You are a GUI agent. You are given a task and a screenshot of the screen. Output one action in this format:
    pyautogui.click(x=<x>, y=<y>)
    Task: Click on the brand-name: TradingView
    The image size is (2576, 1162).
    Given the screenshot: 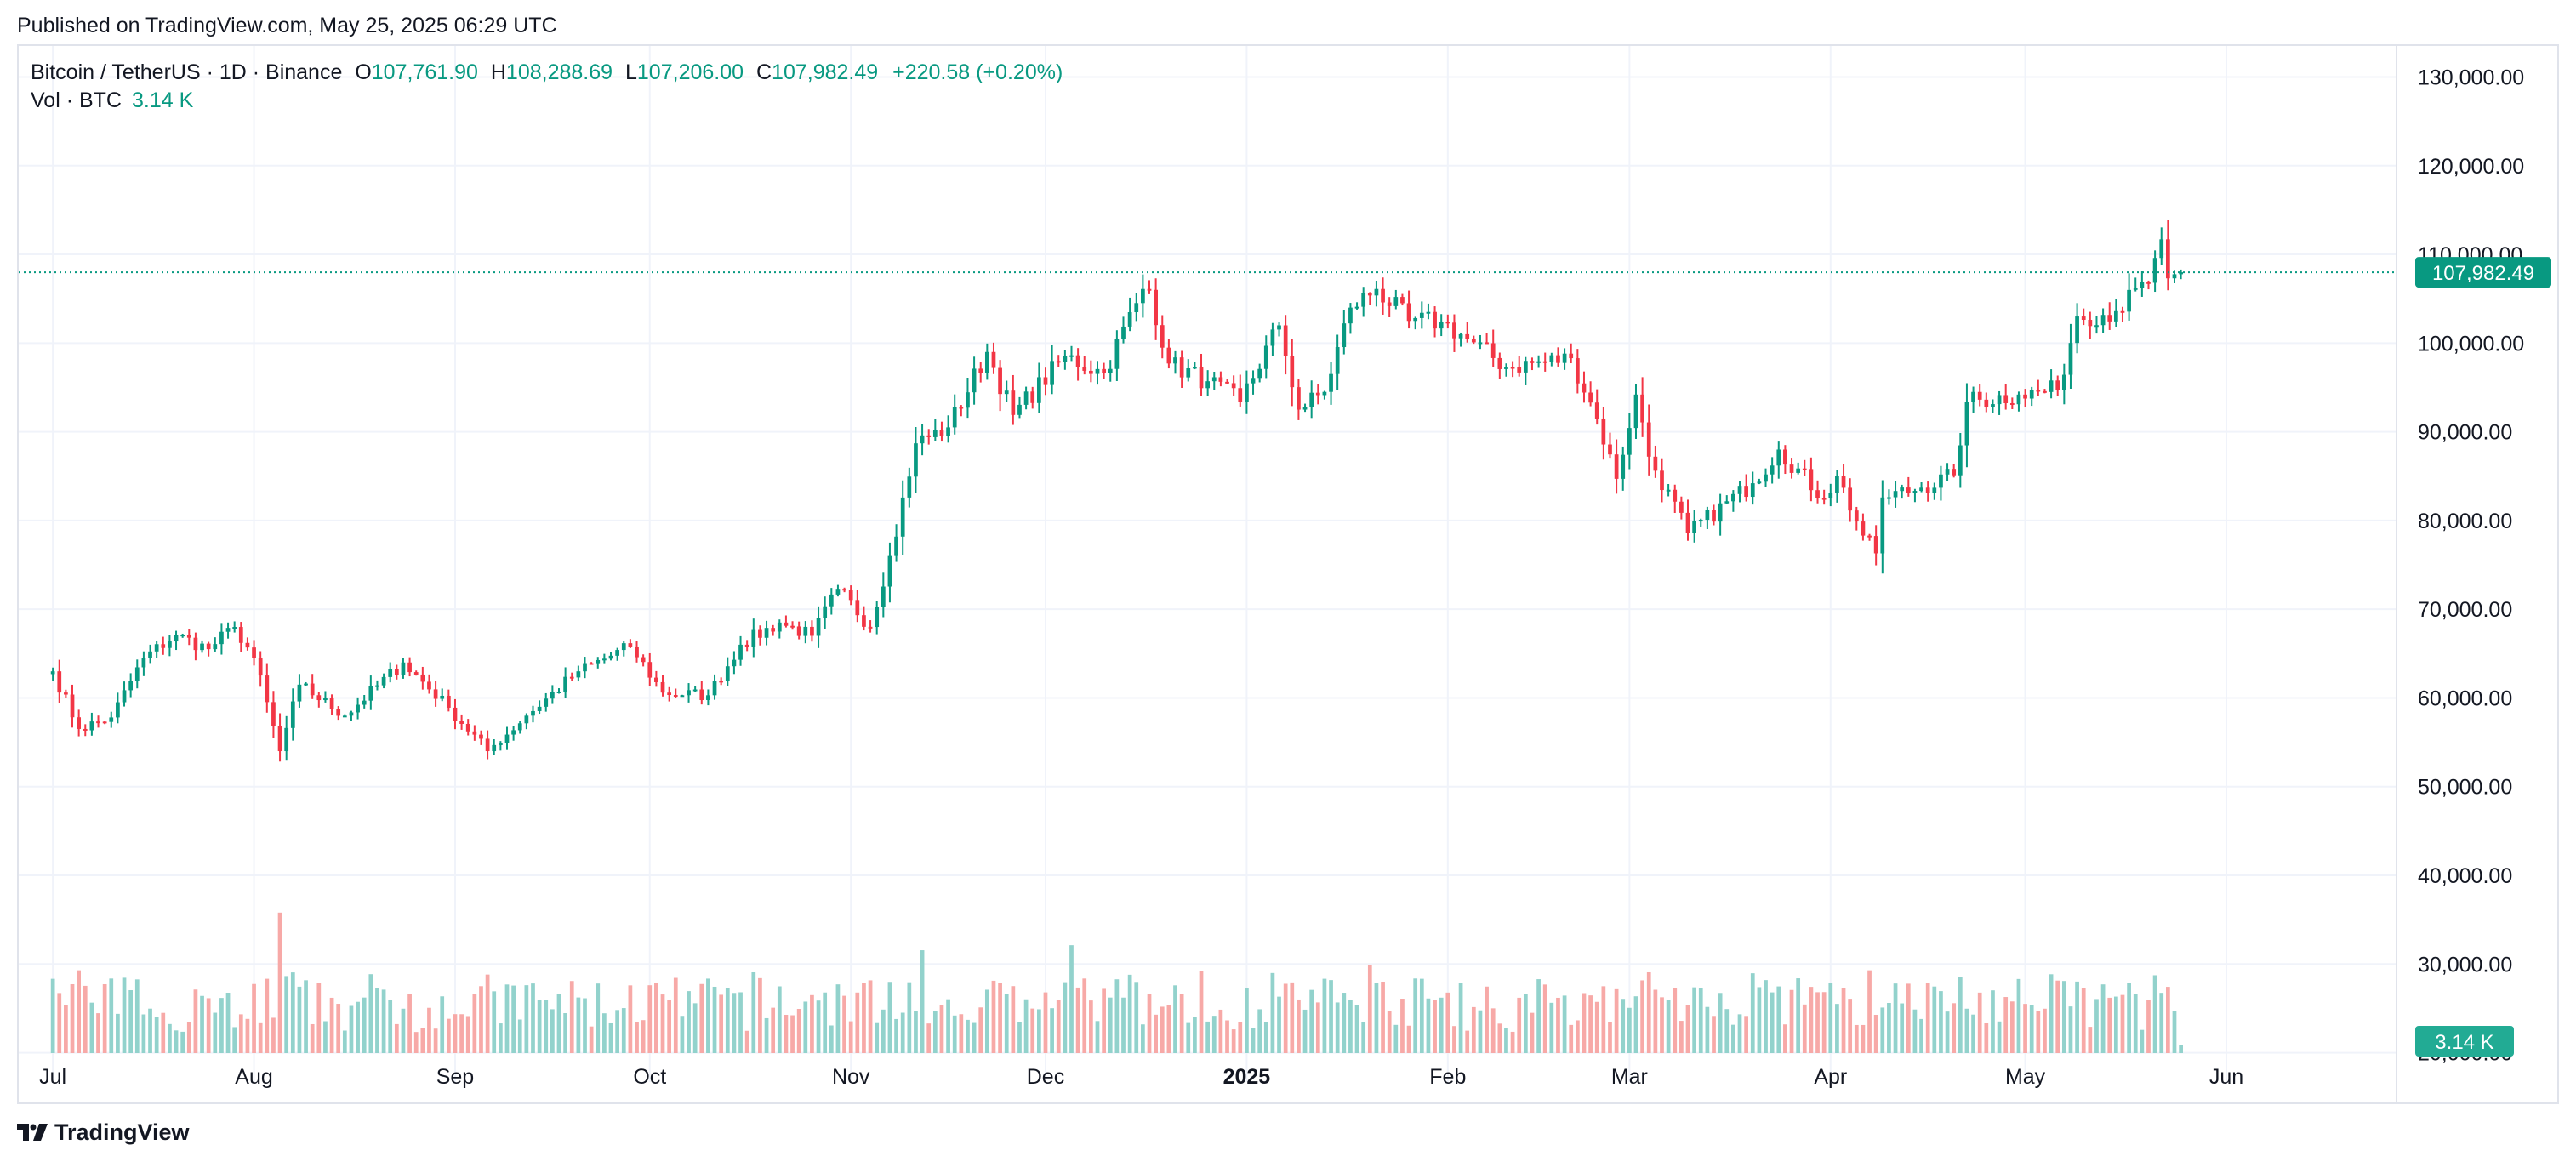 What is the action you would take?
    pyautogui.click(x=122, y=1132)
    